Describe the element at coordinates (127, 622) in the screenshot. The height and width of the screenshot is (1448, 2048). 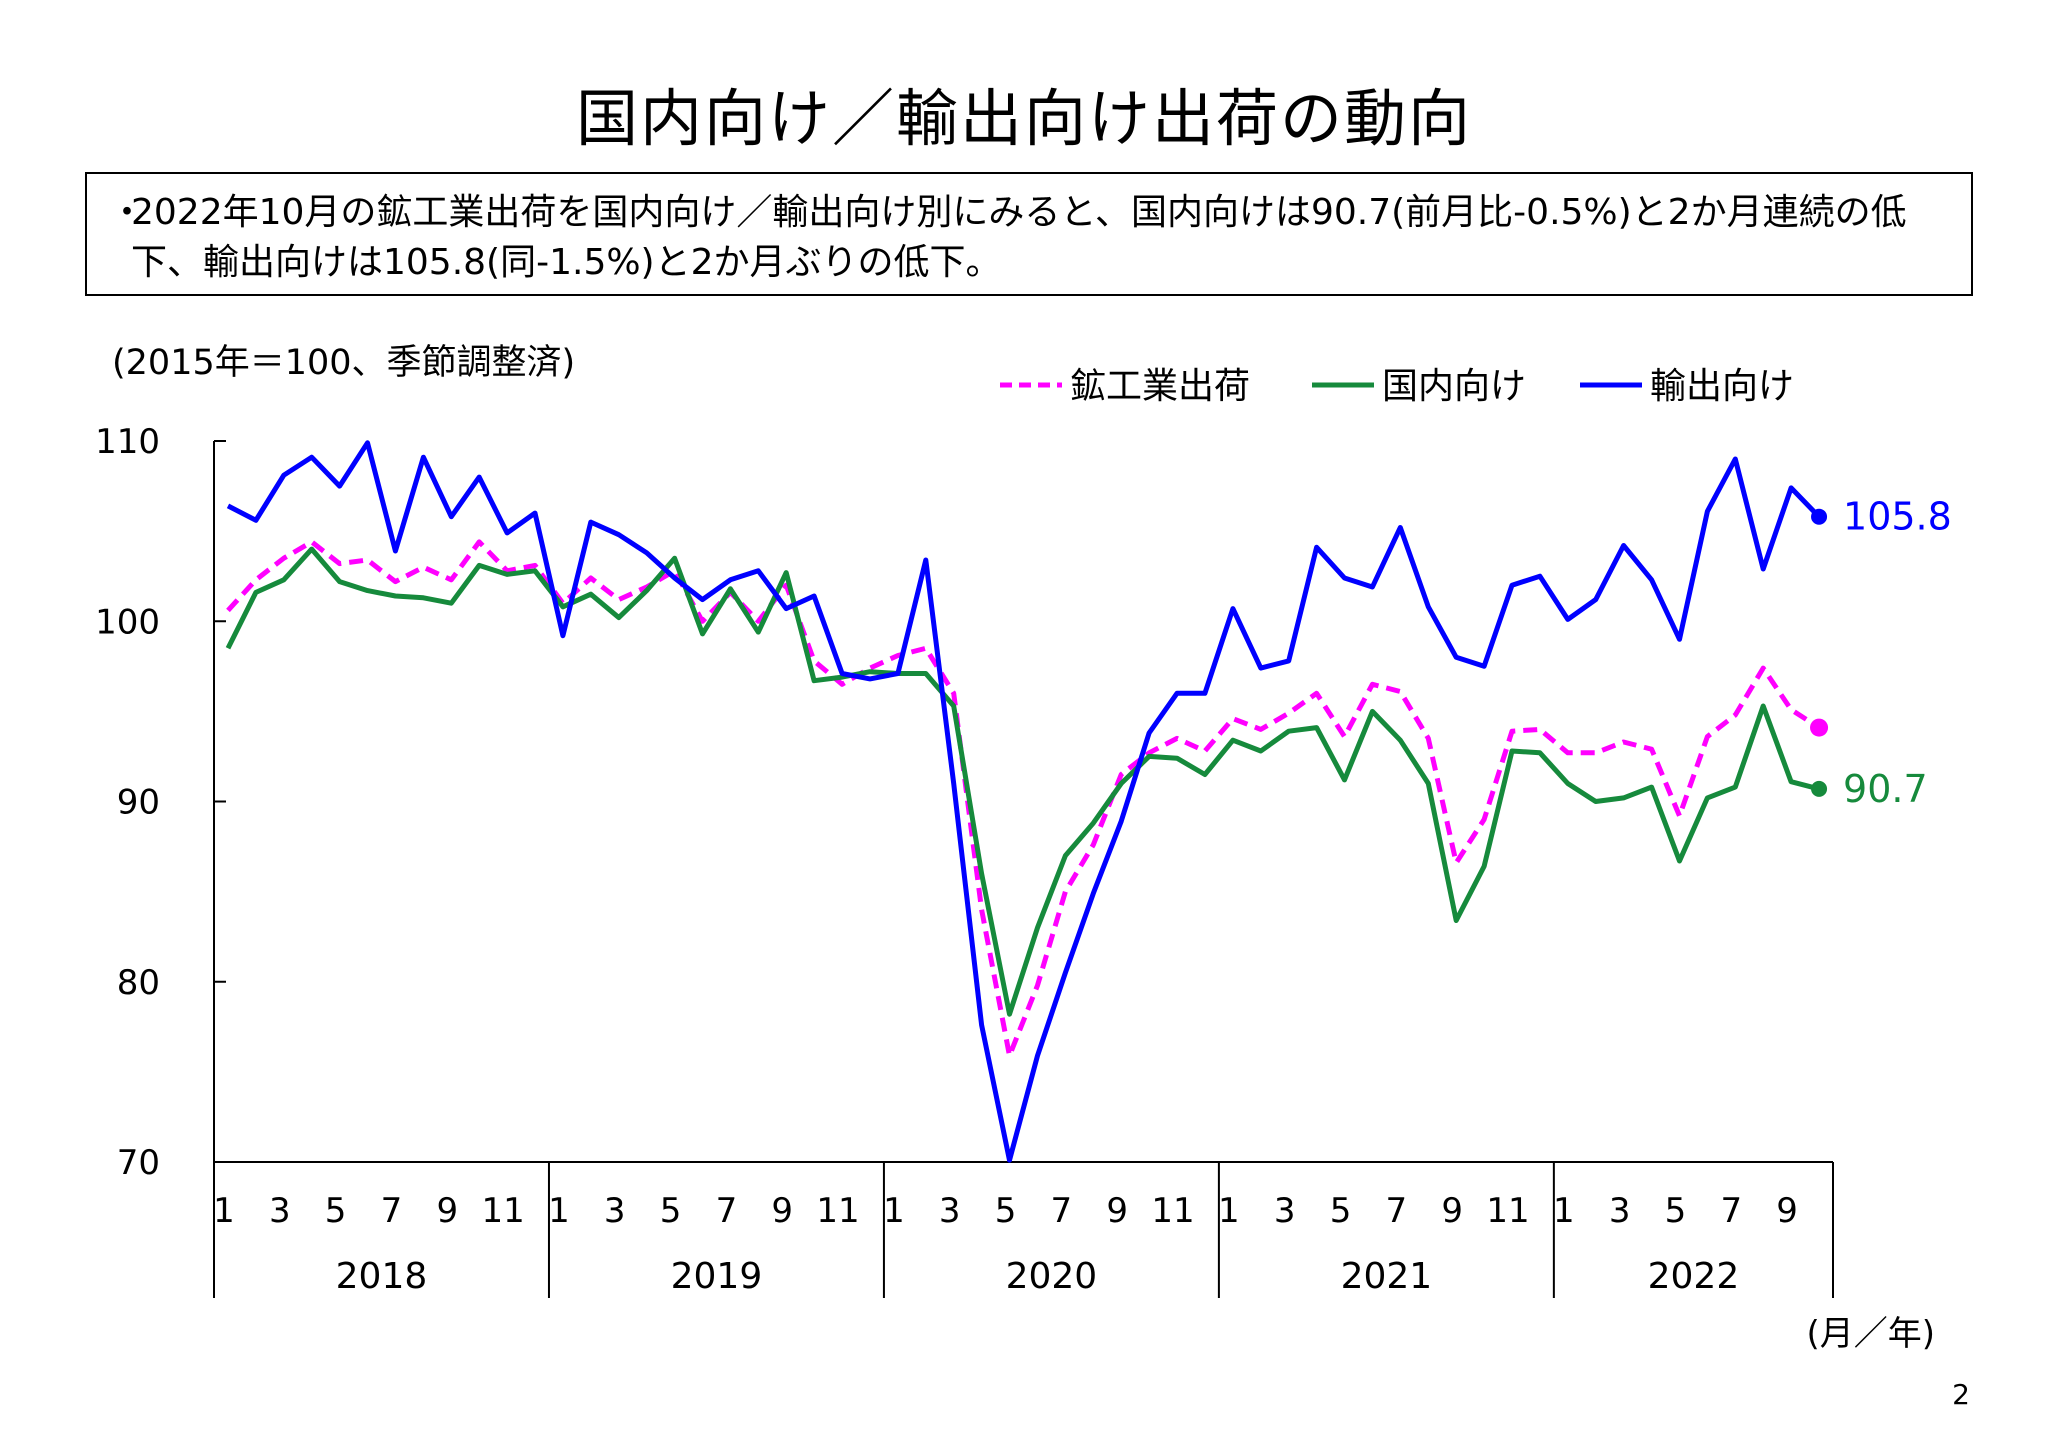
I see `y-tick-label: 100` at that location.